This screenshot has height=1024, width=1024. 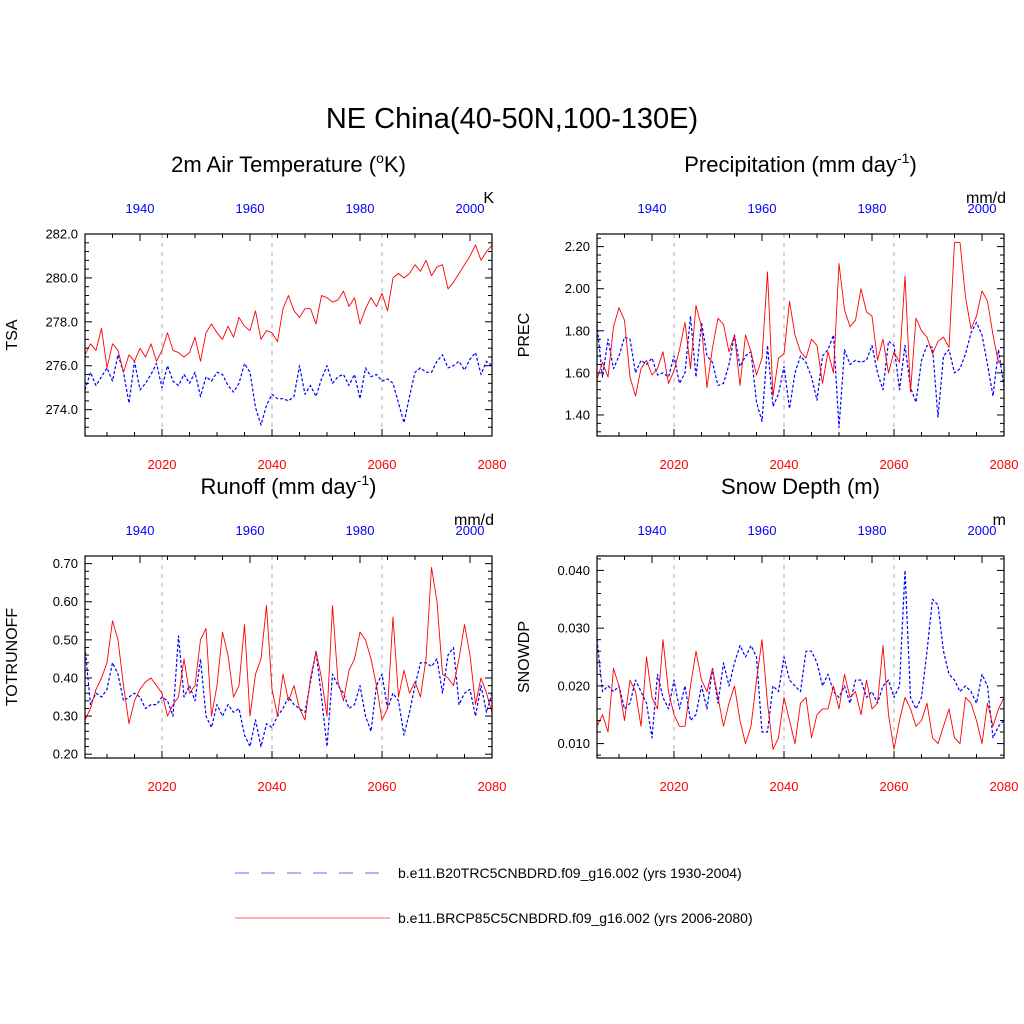 What do you see at coordinates (288, 389) in the screenshot?
I see `series-historical-line-tsa` at bounding box center [288, 389].